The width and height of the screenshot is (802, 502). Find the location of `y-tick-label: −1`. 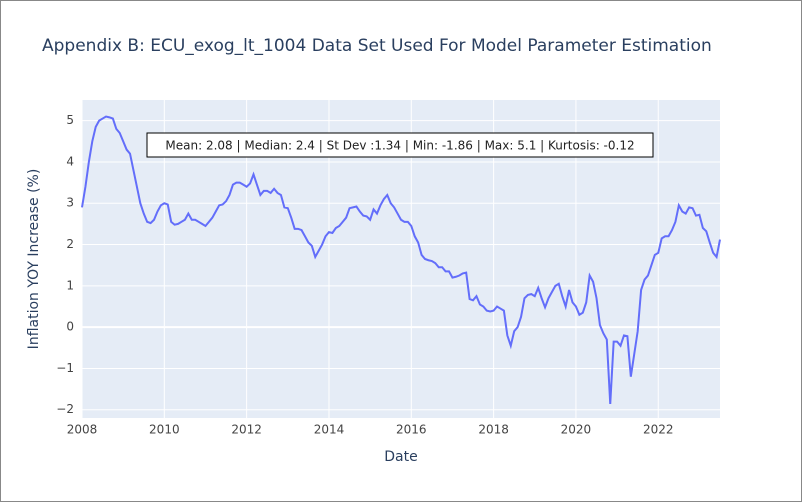

y-tick-label: −1 is located at coordinates (65, 368).